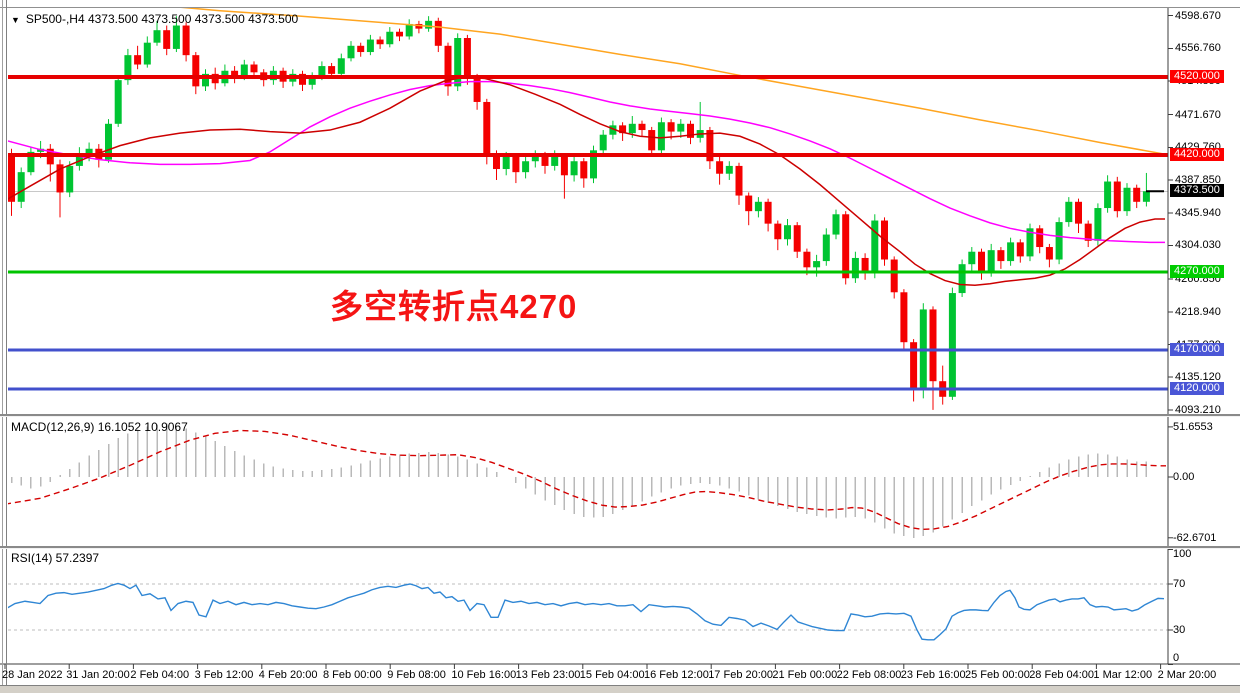  I want to click on price-badge-4520.000: 4520.000, so click(1197, 76).